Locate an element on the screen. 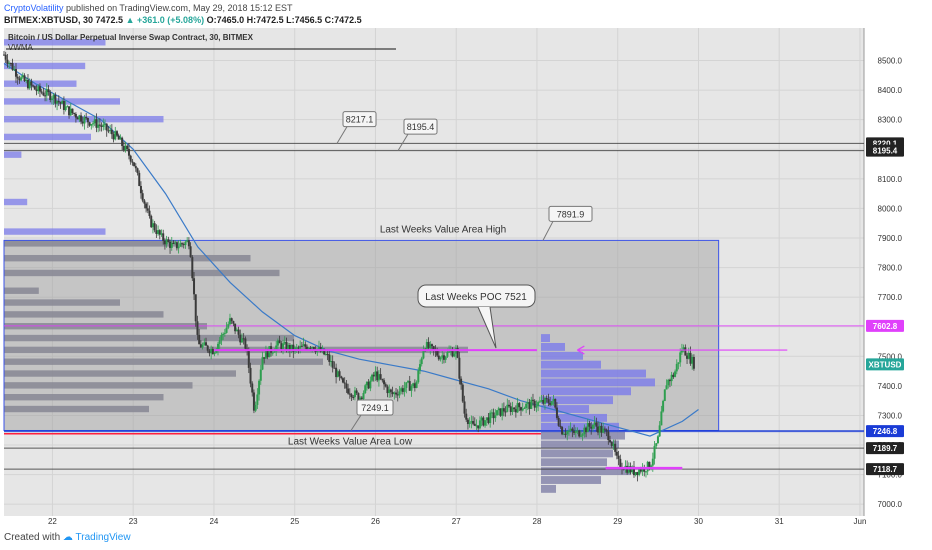 The width and height of the screenshot is (932, 550). price-tag is located at coordinates (885, 469).